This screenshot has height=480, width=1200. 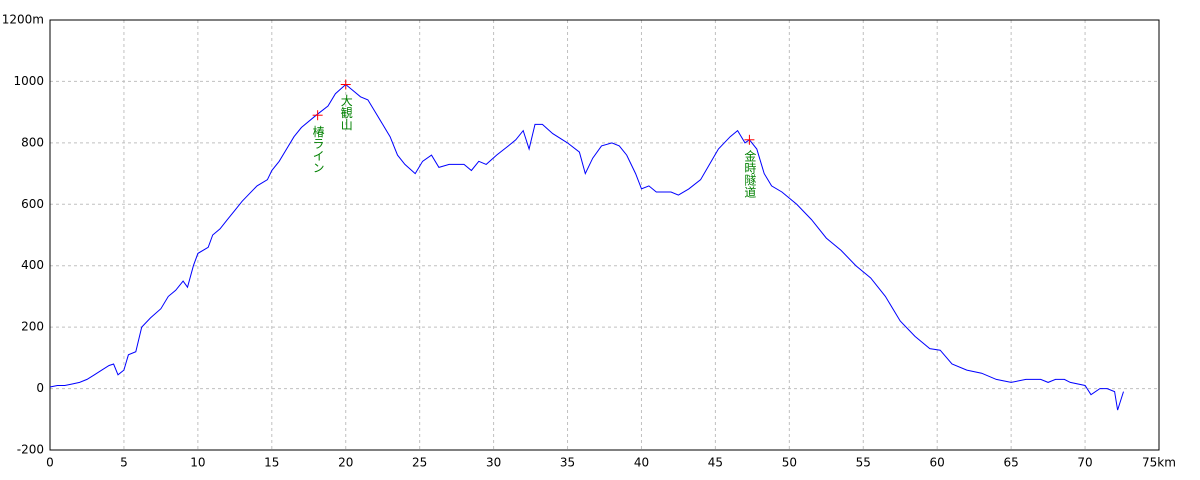 What do you see at coordinates (641, 463) in the screenshot?
I see `x-tick-label: 40` at bounding box center [641, 463].